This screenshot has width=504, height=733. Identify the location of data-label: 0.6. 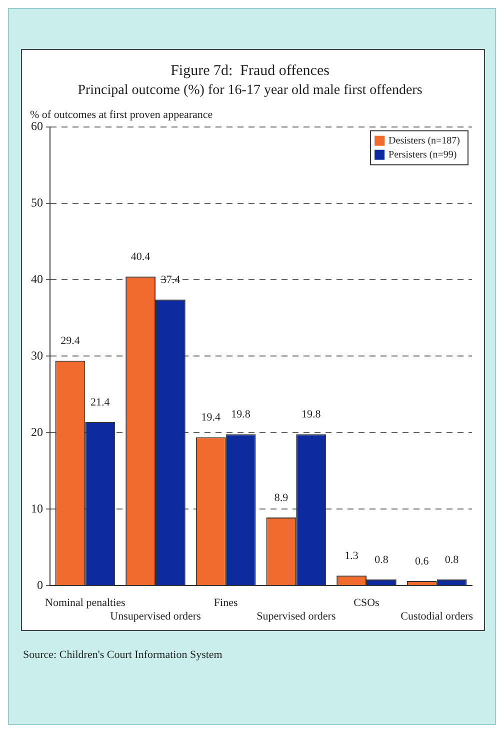
(422, 561).